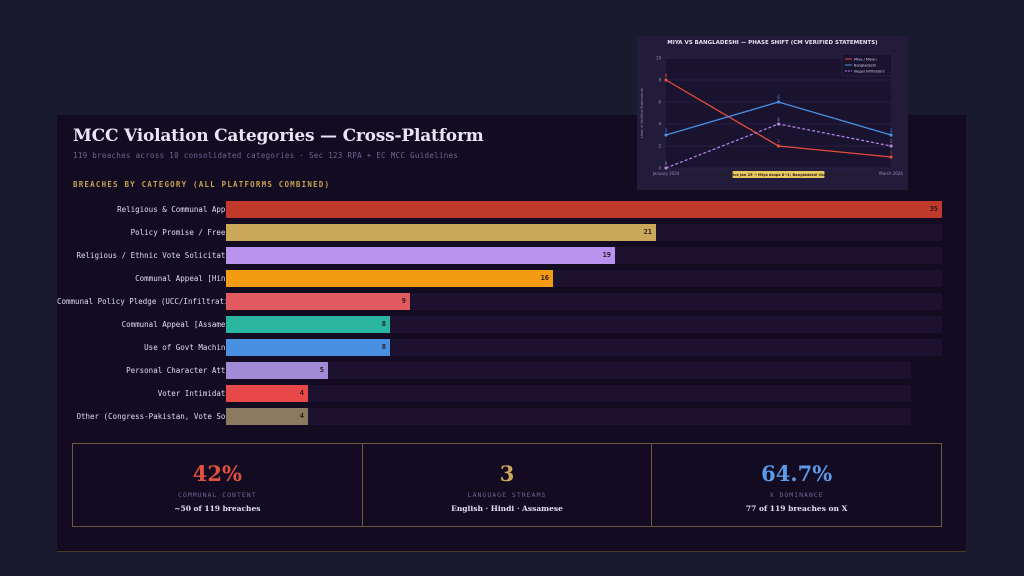 This screenshot has height=576, width=1024. I want to click on plot-area, so click(778, 113).